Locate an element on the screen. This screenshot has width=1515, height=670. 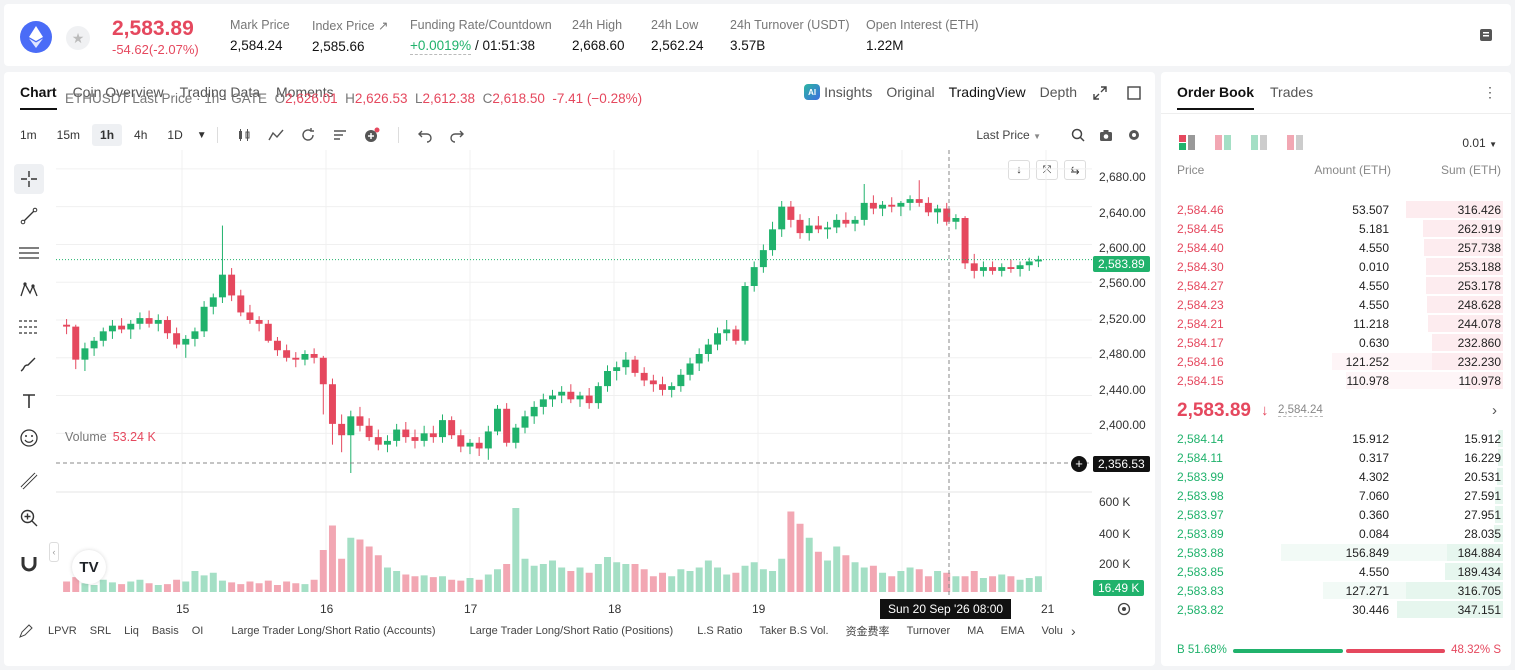
replay-icon is located at coordinates (308, 135).